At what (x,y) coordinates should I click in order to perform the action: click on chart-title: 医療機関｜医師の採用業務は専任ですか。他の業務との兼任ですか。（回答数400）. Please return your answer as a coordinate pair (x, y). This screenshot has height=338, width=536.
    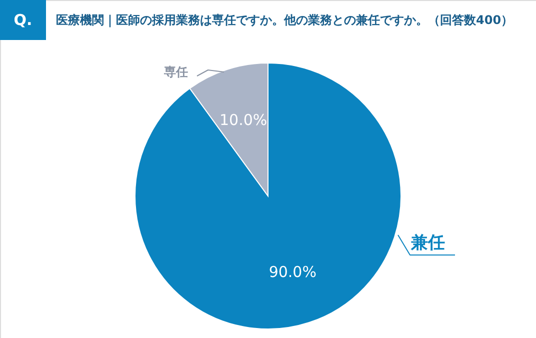
    Looking at the image, I should click on (285, 20).